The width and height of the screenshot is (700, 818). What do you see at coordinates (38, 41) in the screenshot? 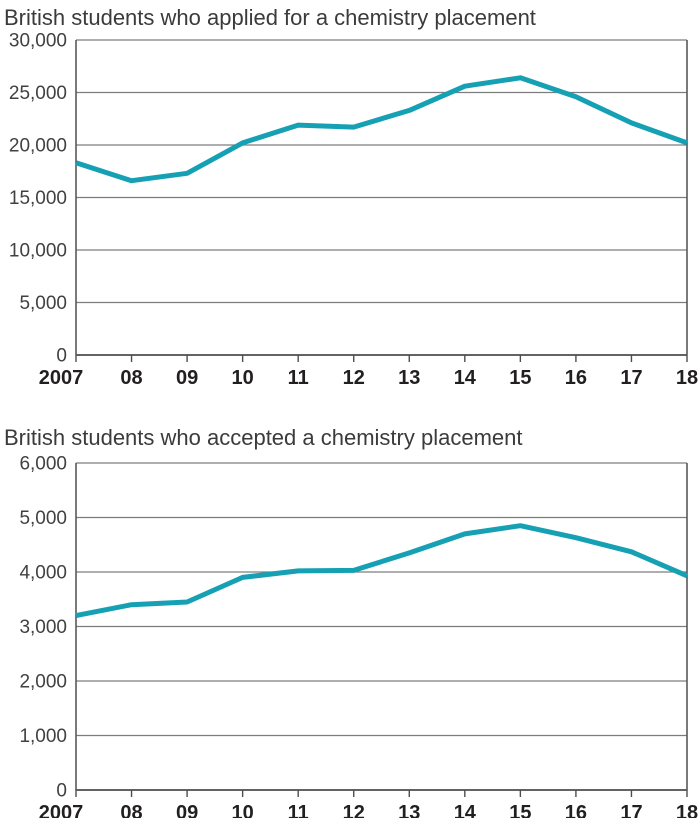
I see `y-tick-label: 30,000` at bounding box center [38, 41].